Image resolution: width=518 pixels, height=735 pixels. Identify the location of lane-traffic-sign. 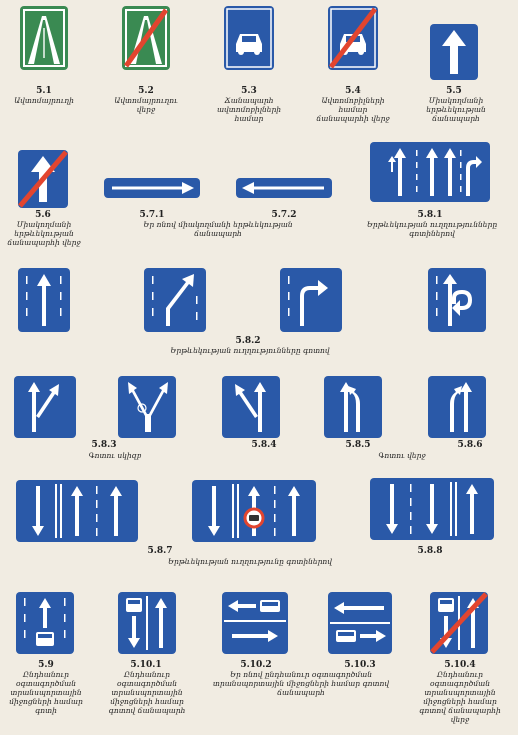
(77, 511).